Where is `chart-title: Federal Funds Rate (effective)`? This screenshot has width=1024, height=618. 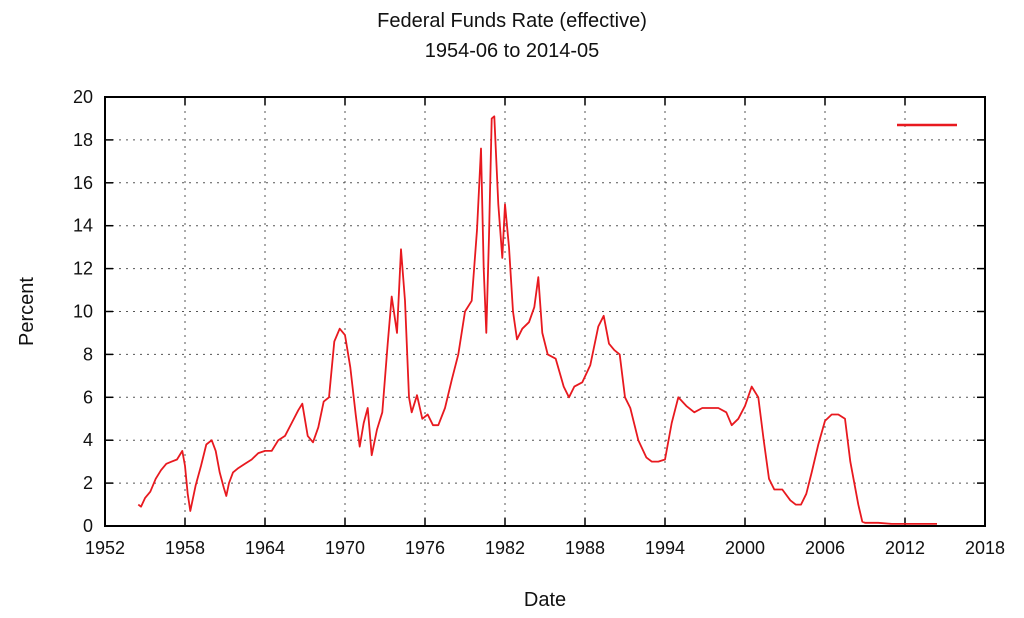
chart-title: Federal Funds Rate (effective) is located at coordinates (512, 21).